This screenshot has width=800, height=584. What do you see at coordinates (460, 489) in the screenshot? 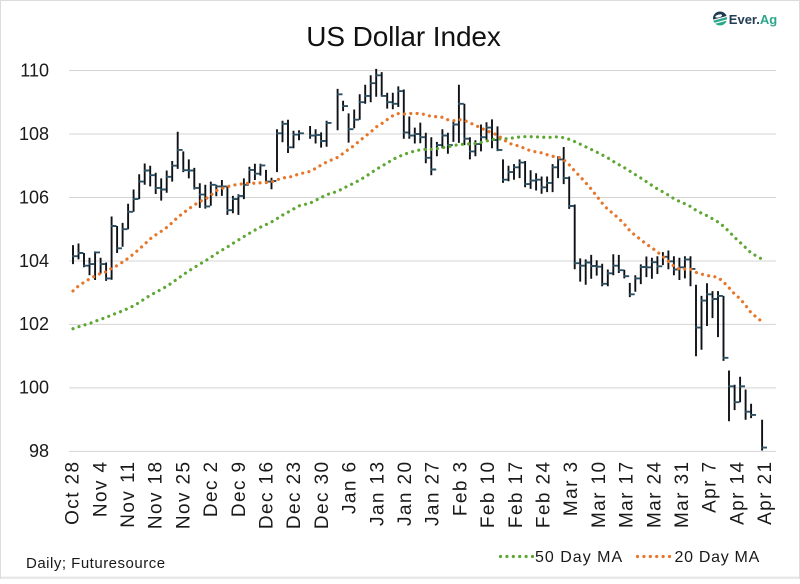
I see `svg-text: Feb 3` at bounding box center [460, 489].